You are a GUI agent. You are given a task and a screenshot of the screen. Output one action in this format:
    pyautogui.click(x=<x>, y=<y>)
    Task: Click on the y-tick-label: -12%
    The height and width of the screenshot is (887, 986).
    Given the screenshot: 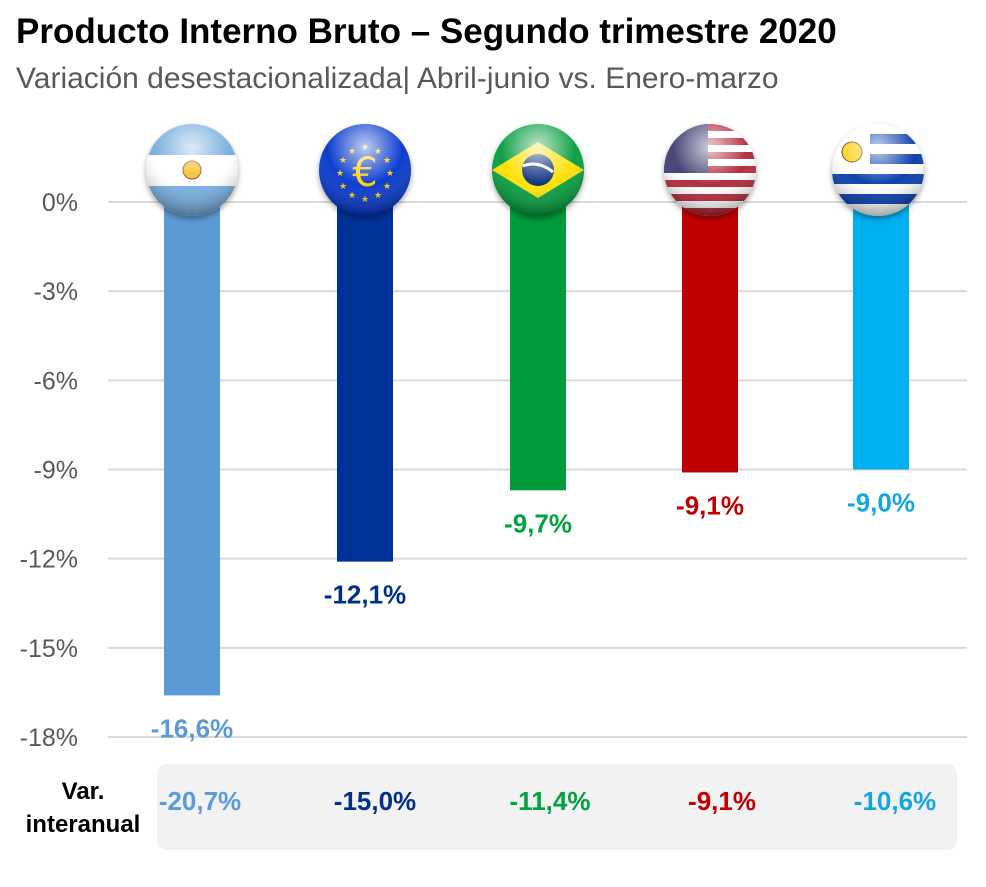 What is the action you would take?
    pyautogui.click(x=49, y=560)
    